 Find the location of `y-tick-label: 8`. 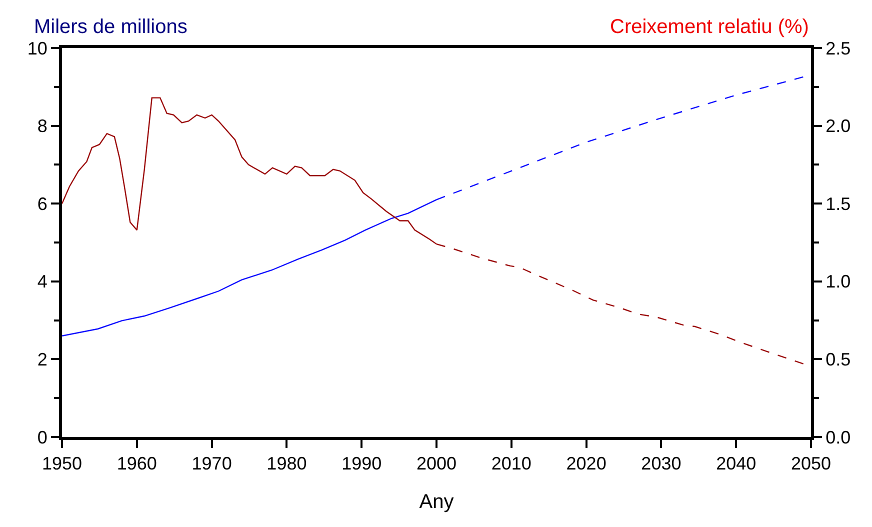

y-tick-label: 8 is located at coordinates (42, 126).